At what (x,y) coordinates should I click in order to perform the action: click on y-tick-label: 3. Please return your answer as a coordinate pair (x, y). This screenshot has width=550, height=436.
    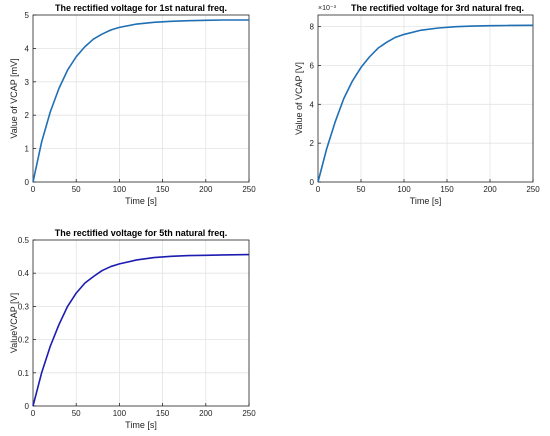
    Looking at the image, I should click on (27, 82).